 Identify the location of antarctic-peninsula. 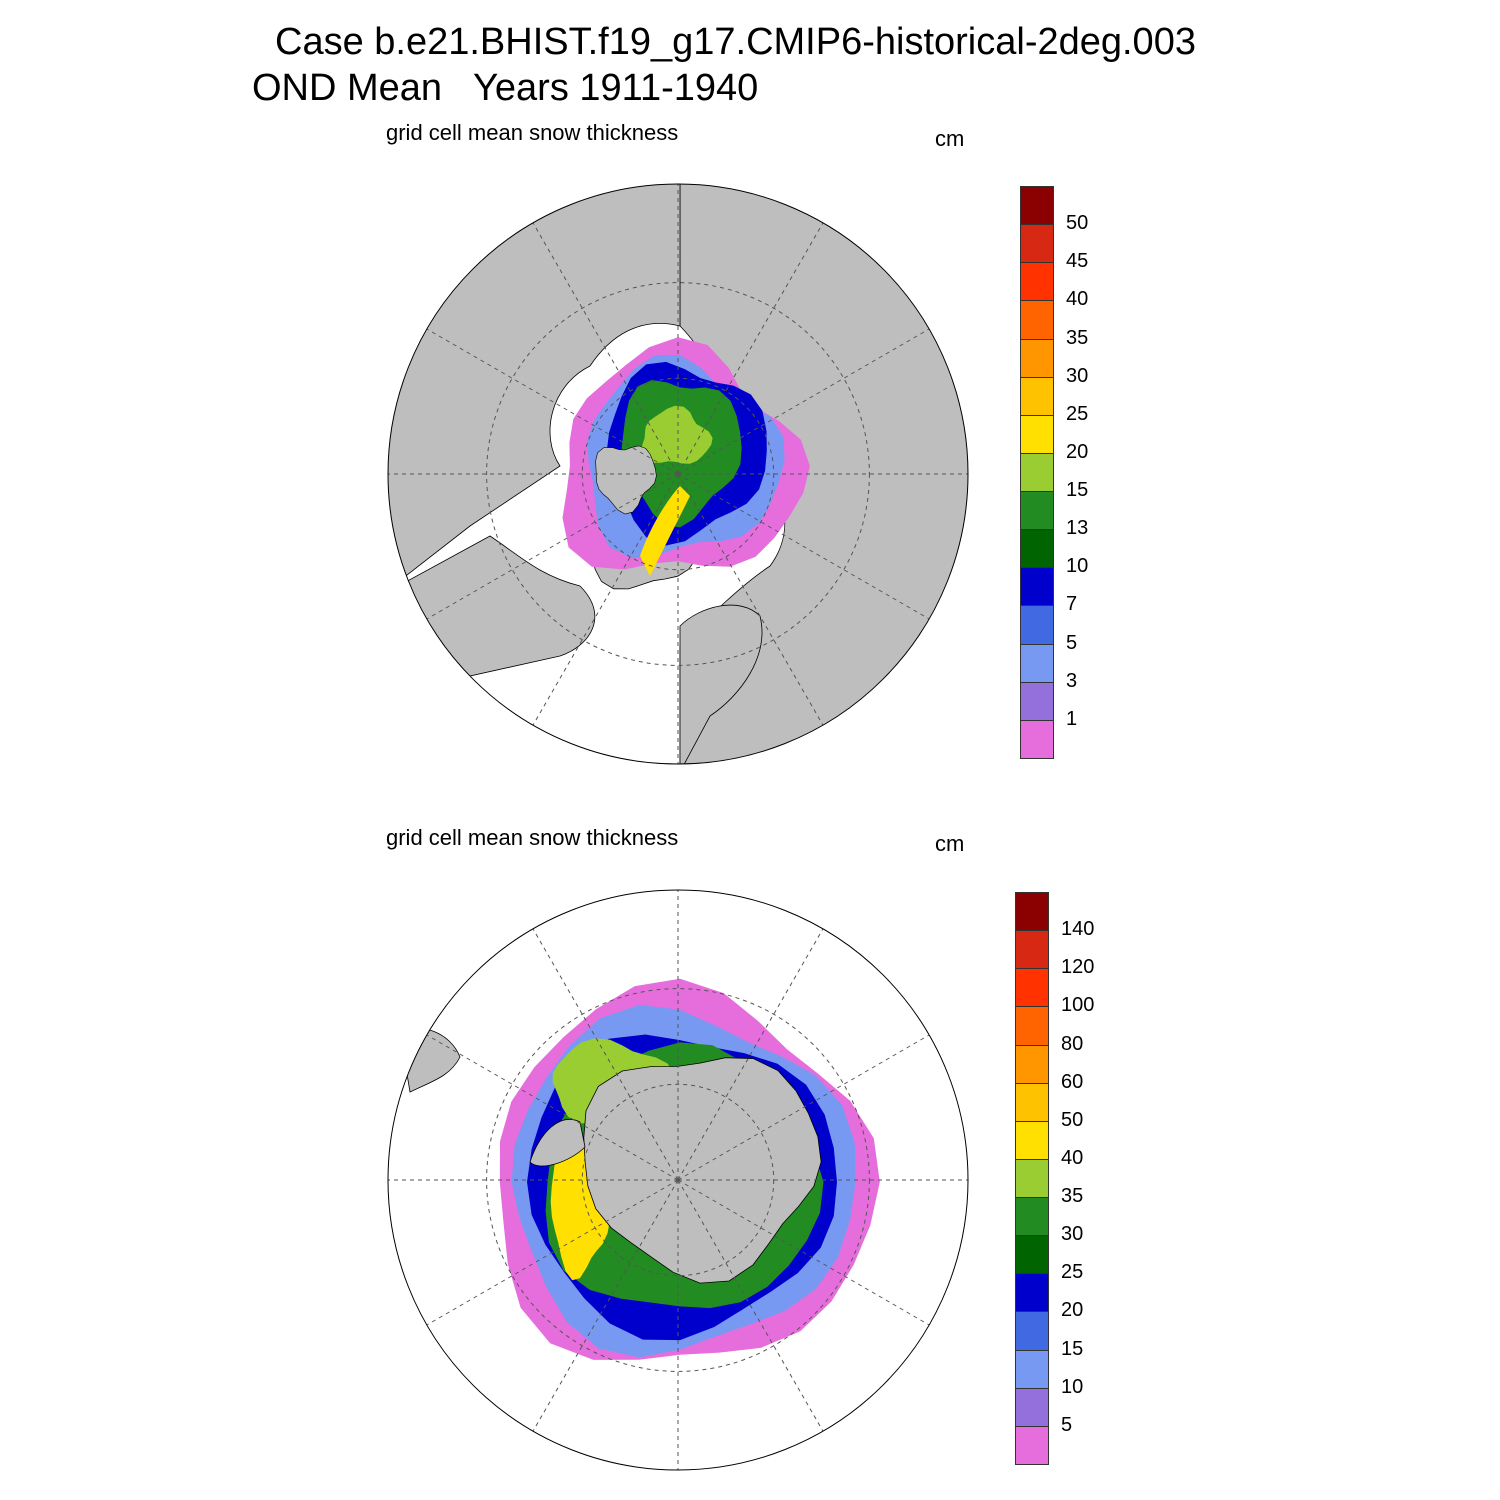
(557, 1143).